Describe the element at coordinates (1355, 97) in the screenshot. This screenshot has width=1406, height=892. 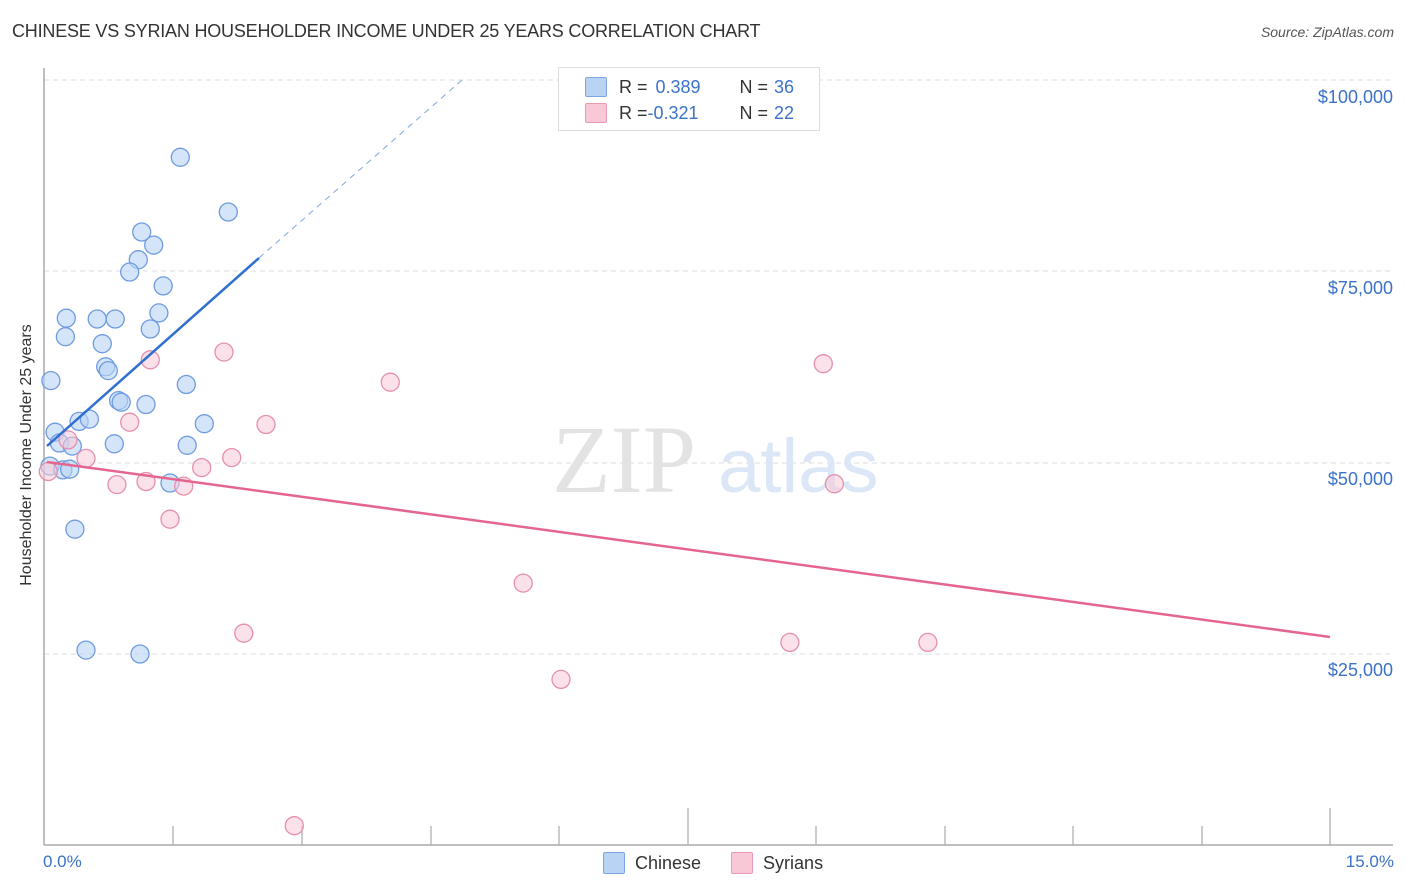
I see `y-tick-100000: $100,000` at that location.